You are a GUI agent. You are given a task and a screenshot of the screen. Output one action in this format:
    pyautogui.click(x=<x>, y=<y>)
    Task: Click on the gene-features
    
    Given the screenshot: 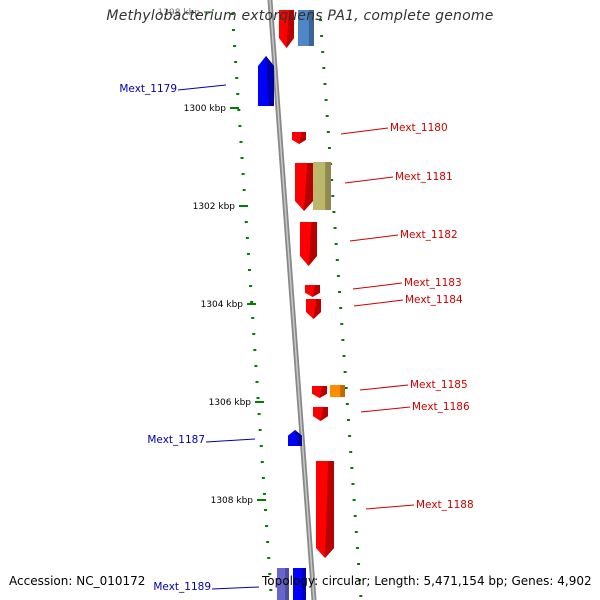 What is the action you would take?
    pyautogui.click(x=301, y=305)
    